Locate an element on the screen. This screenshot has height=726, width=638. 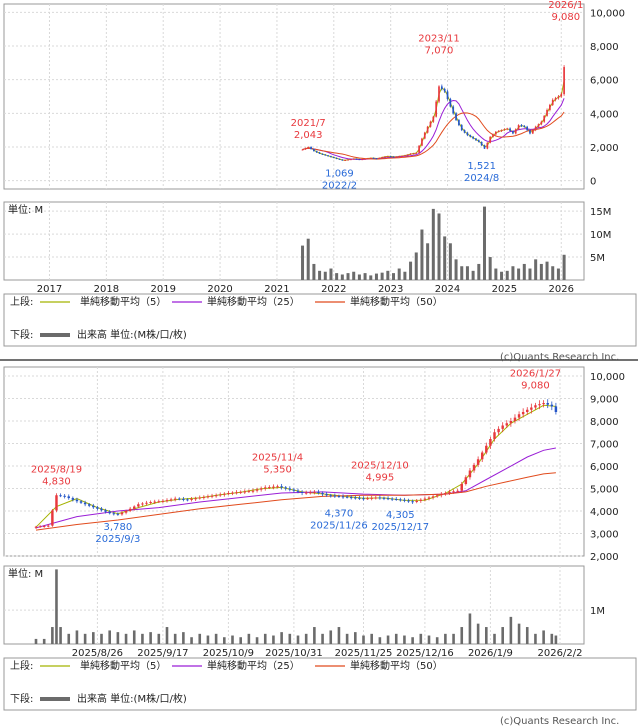
chart2-volume-ticks: 1M is located at coordinates (597, 611).